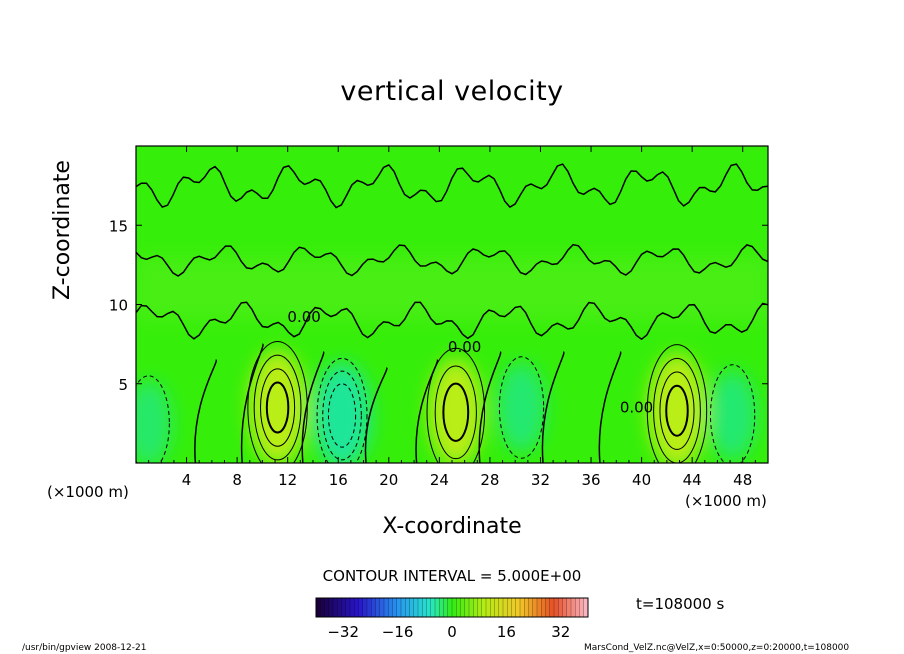 The width and height of the screenshot is (904, 654). Describe the element at coordinates (439, 480) in the screenshot. I see `x-tick-label-5: 24` at that location.